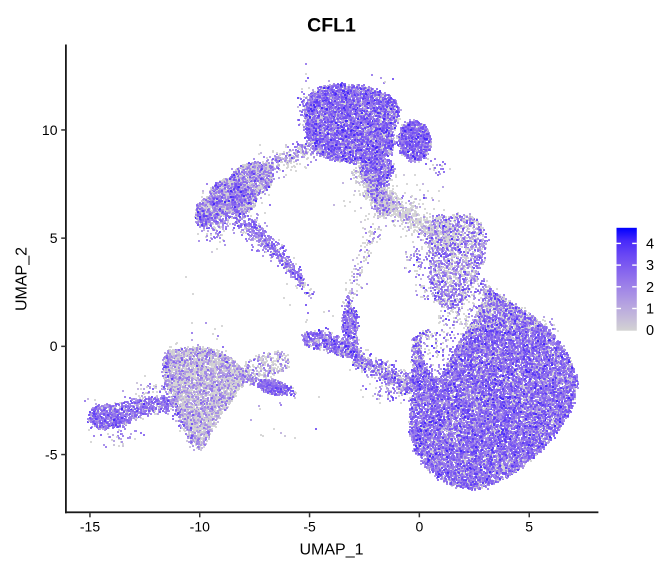 The height and width of the screenshot is (576, 672). Describe the element at coordinates (650, 310) in the screenshot. I see `svg-text: 1` at that location.